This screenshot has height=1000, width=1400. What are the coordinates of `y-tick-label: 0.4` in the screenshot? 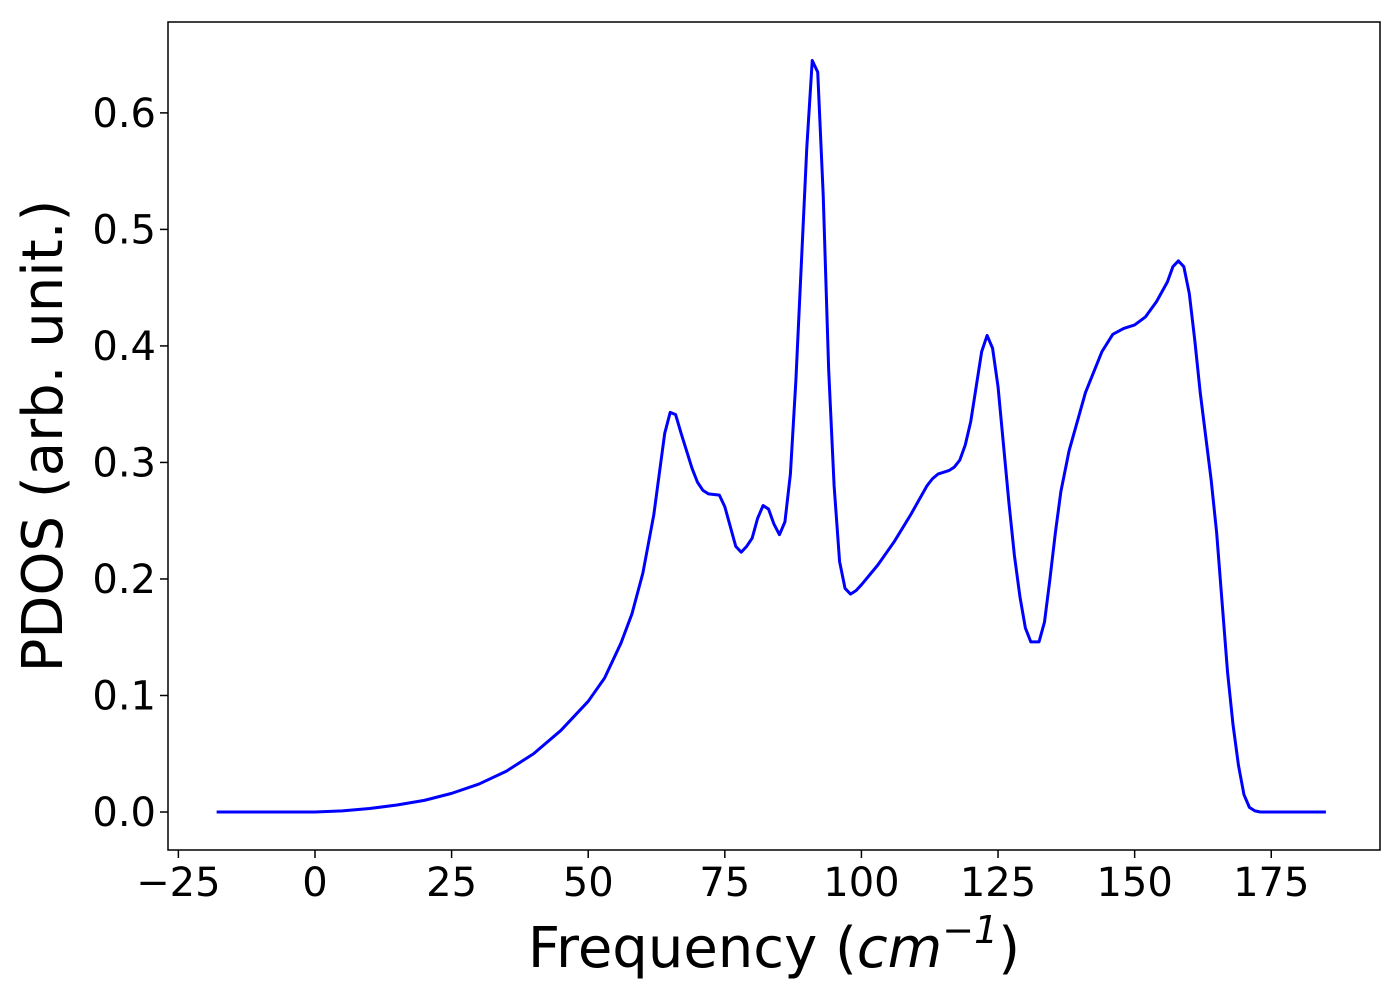 It's located at (124, 347).